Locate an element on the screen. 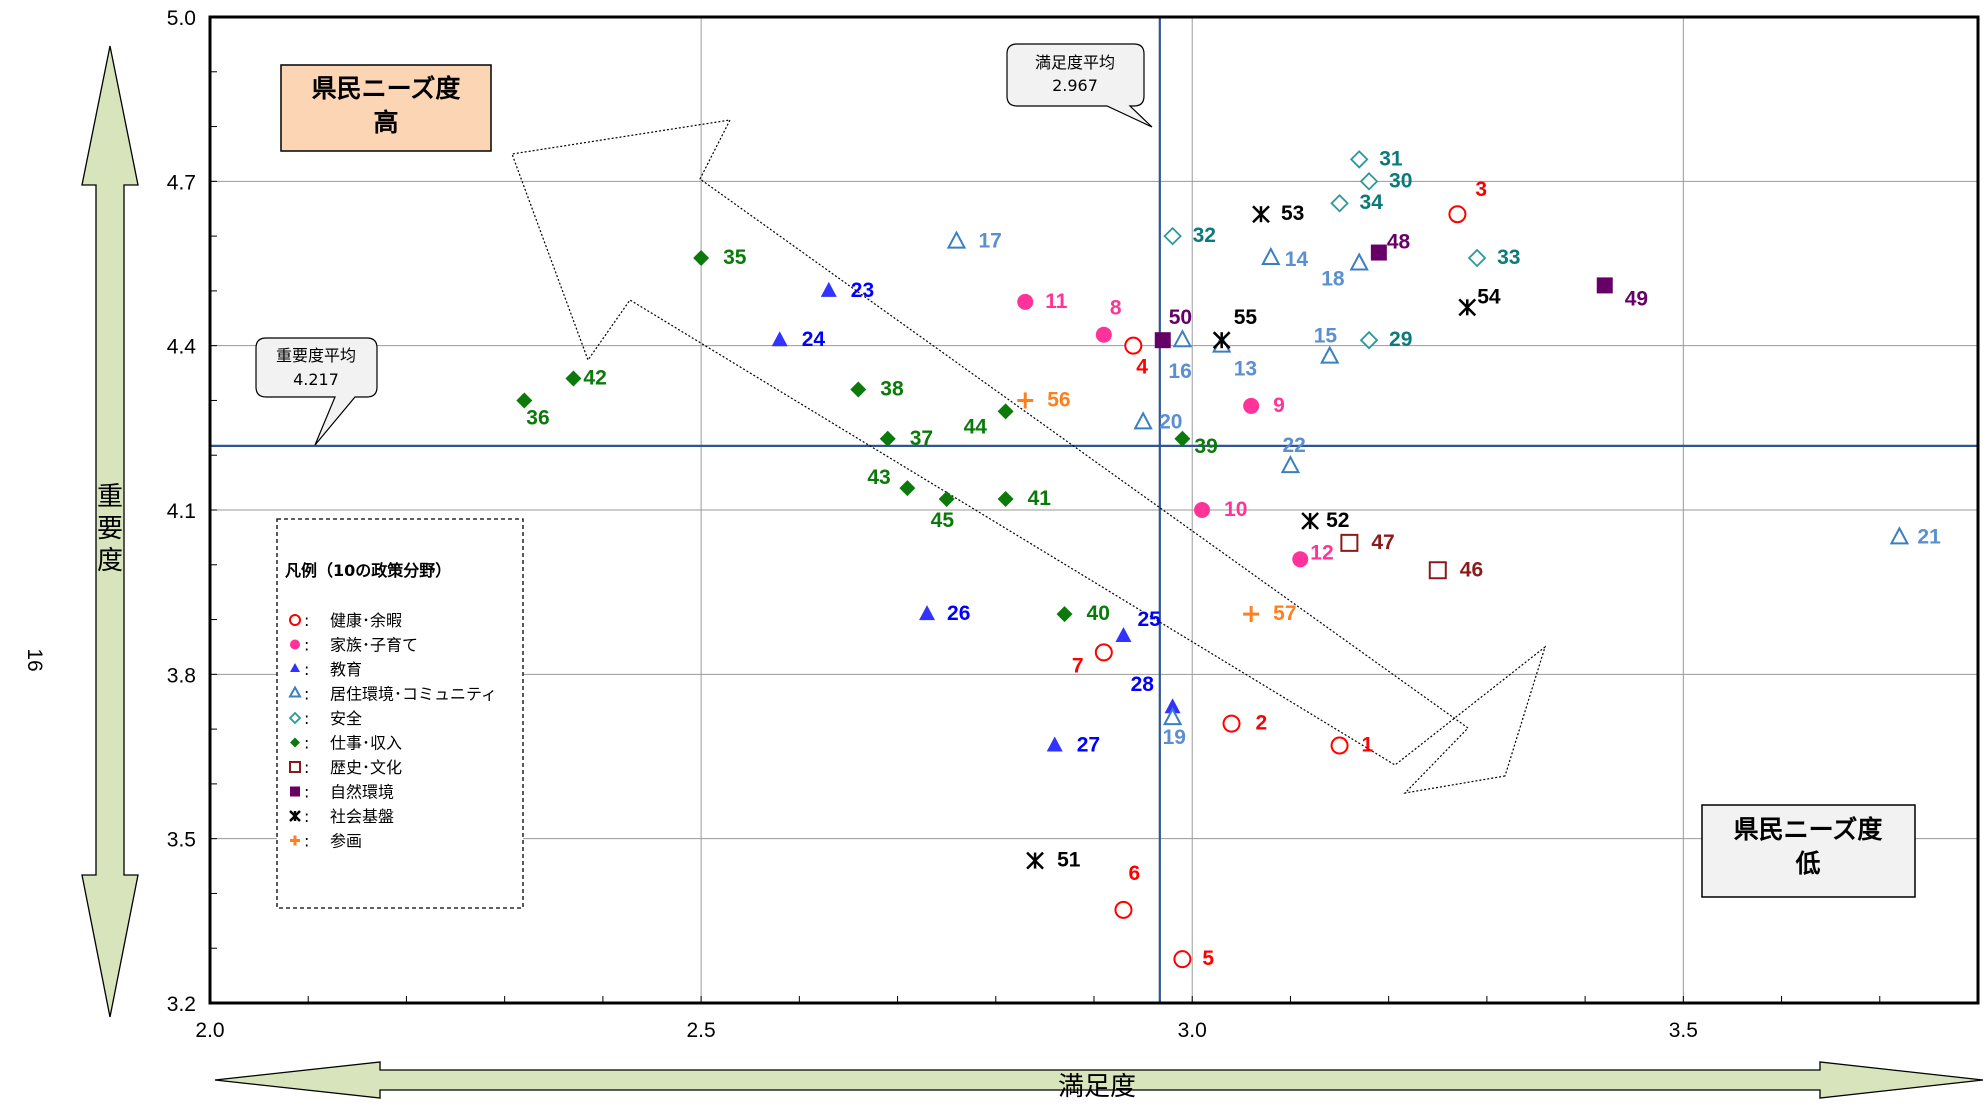  legend-label: 安全 is located at coordinates (346, 718).